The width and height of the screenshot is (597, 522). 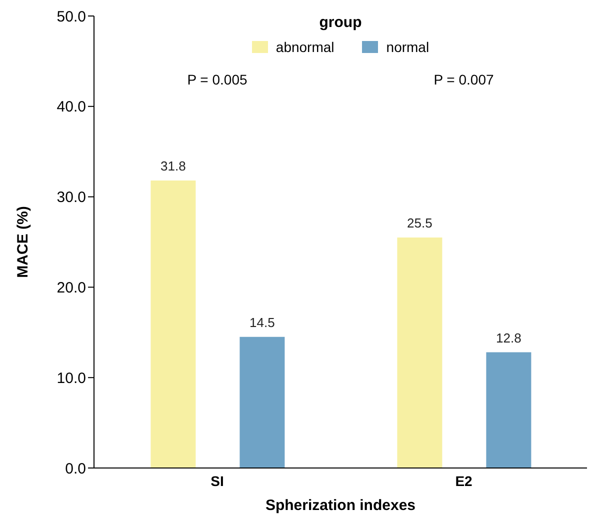 What do you see at coordinates (71, 288) in the screenshot?
I see `y-tick-label: 20.0` at bounding box center [71, 288].